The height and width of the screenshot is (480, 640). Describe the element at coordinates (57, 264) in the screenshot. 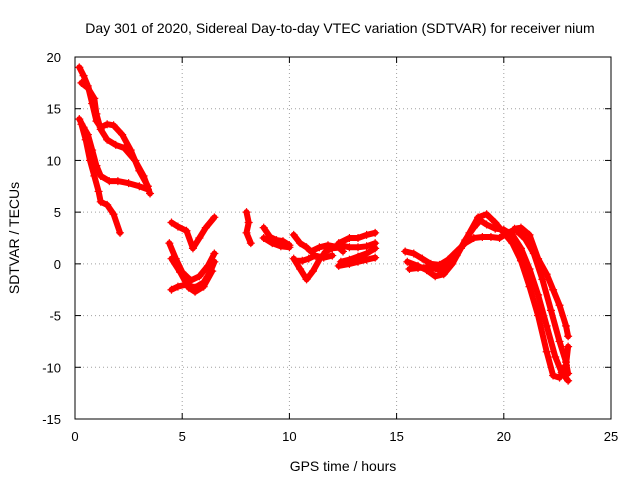

I see `y-tick-label: 0` at that location.